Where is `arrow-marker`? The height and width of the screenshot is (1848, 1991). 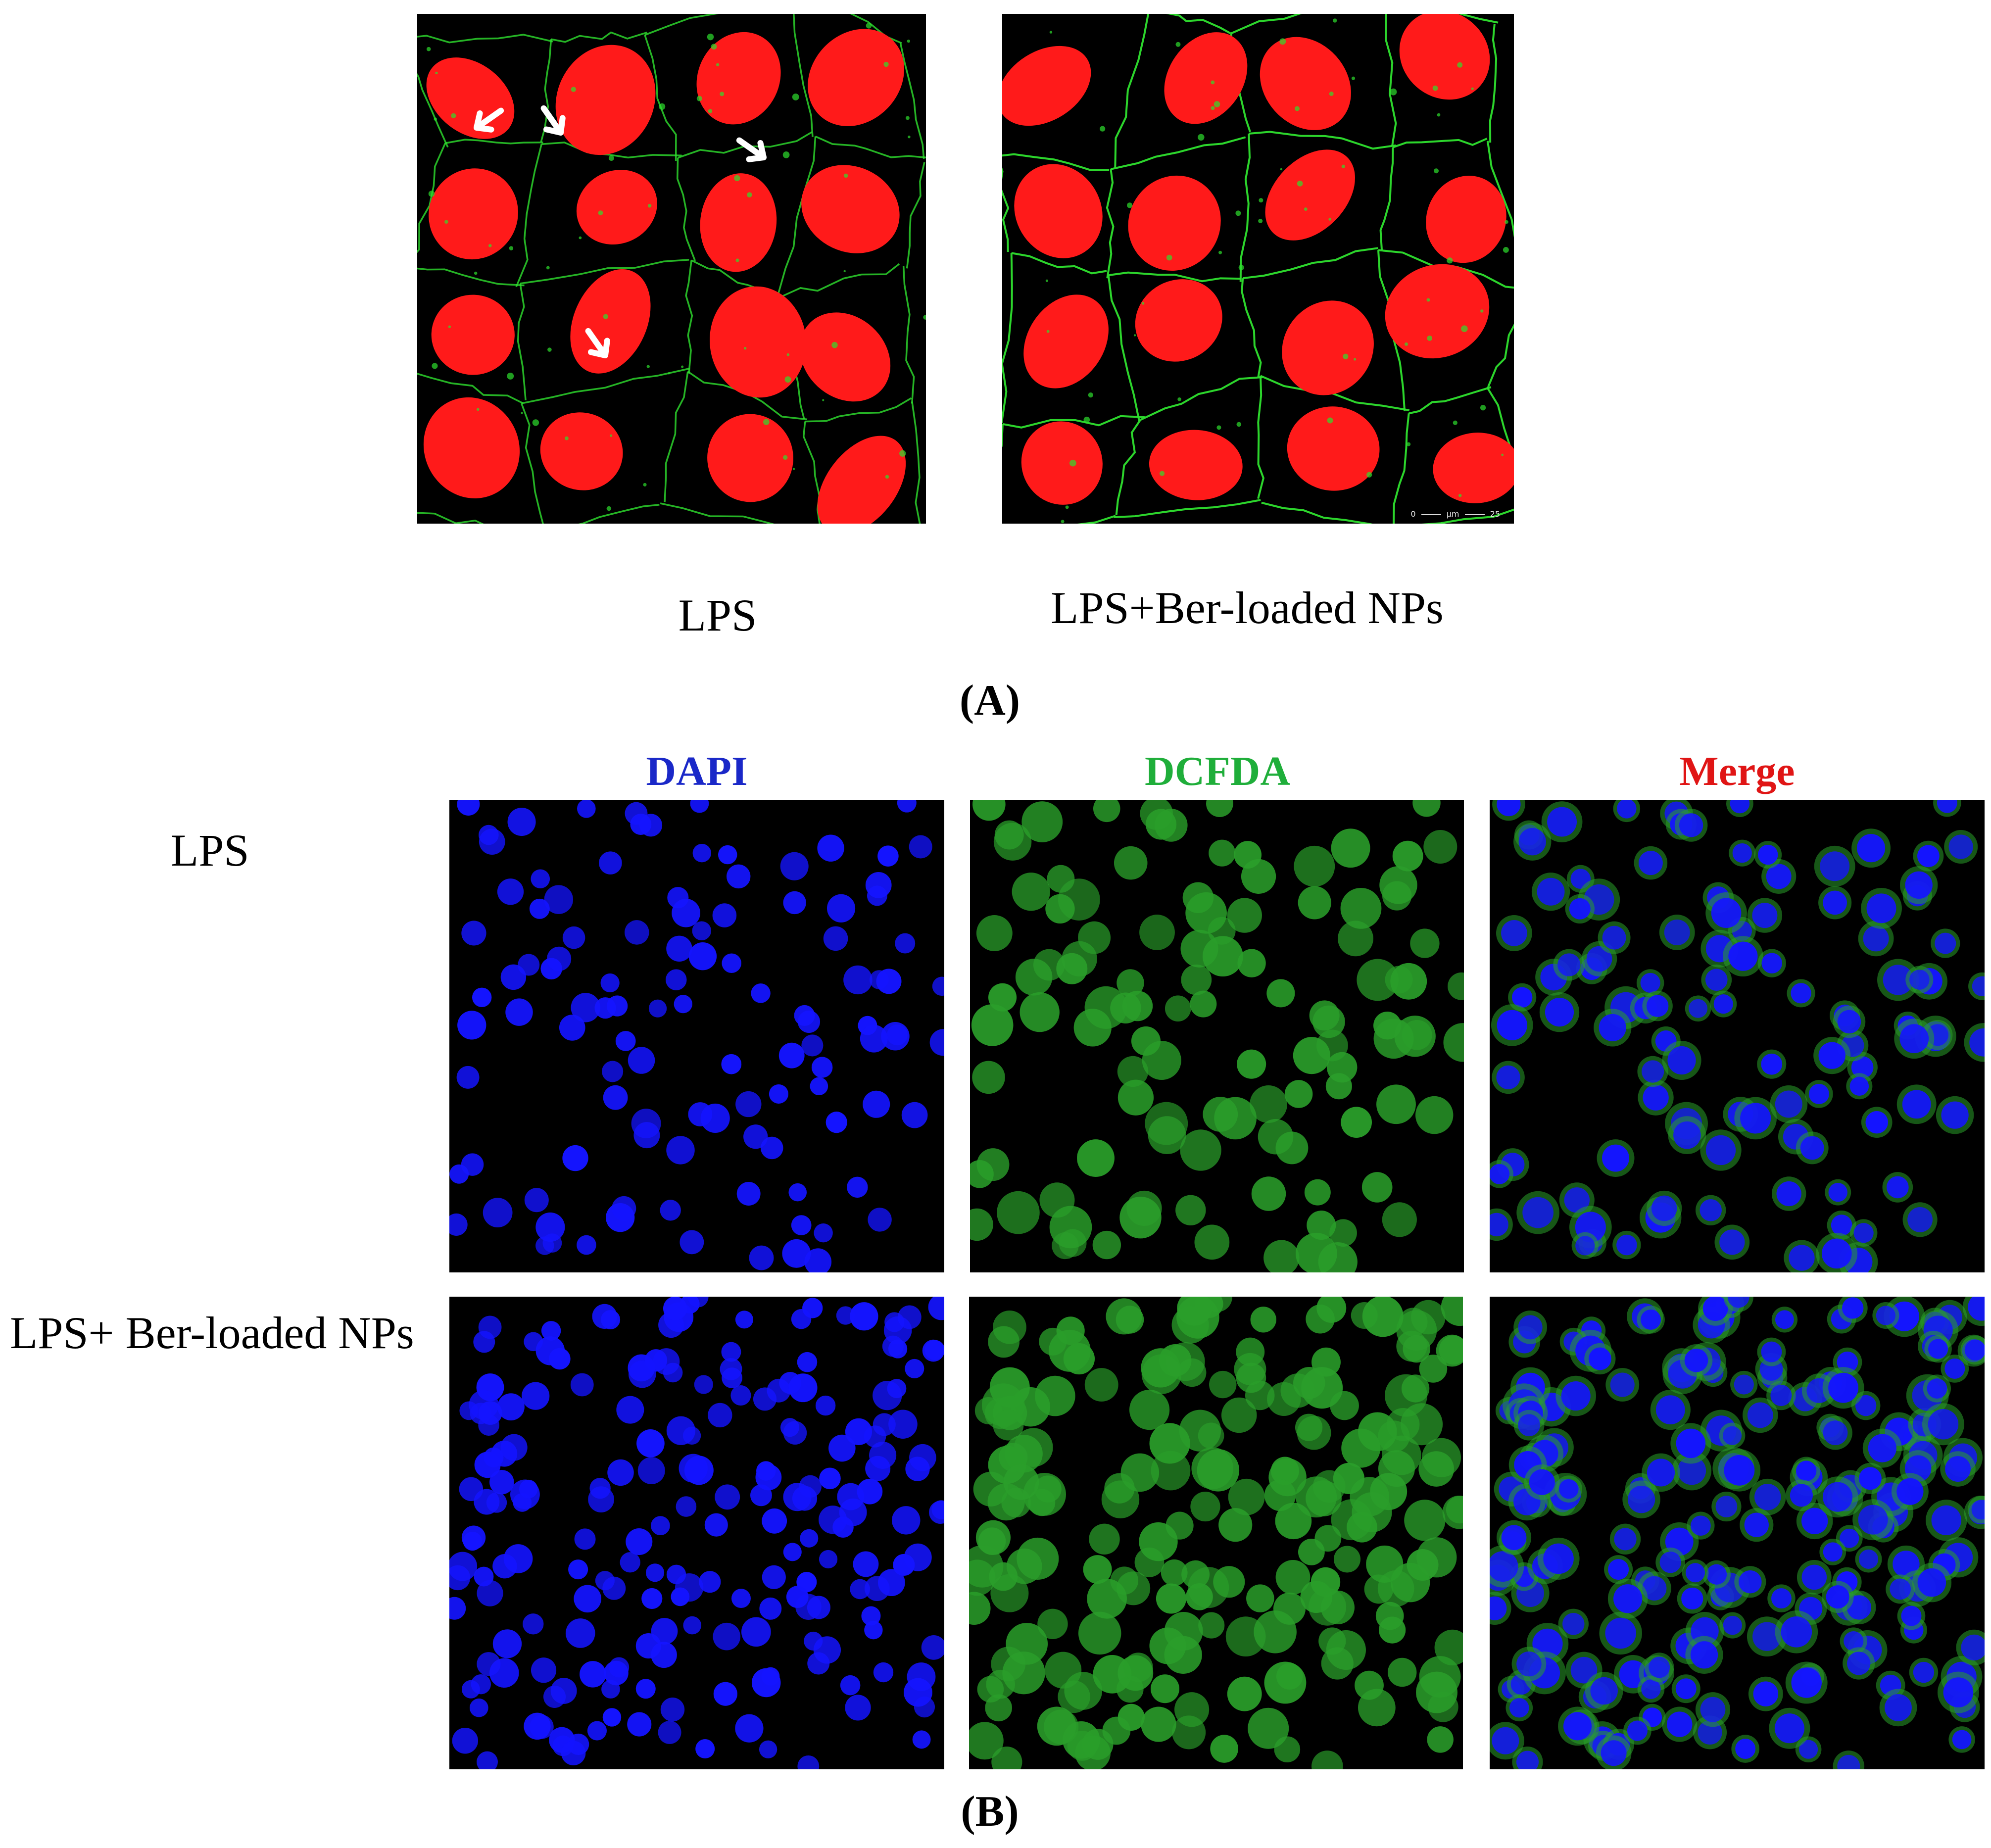
arrow-marker is located at coordinates (553, 120).